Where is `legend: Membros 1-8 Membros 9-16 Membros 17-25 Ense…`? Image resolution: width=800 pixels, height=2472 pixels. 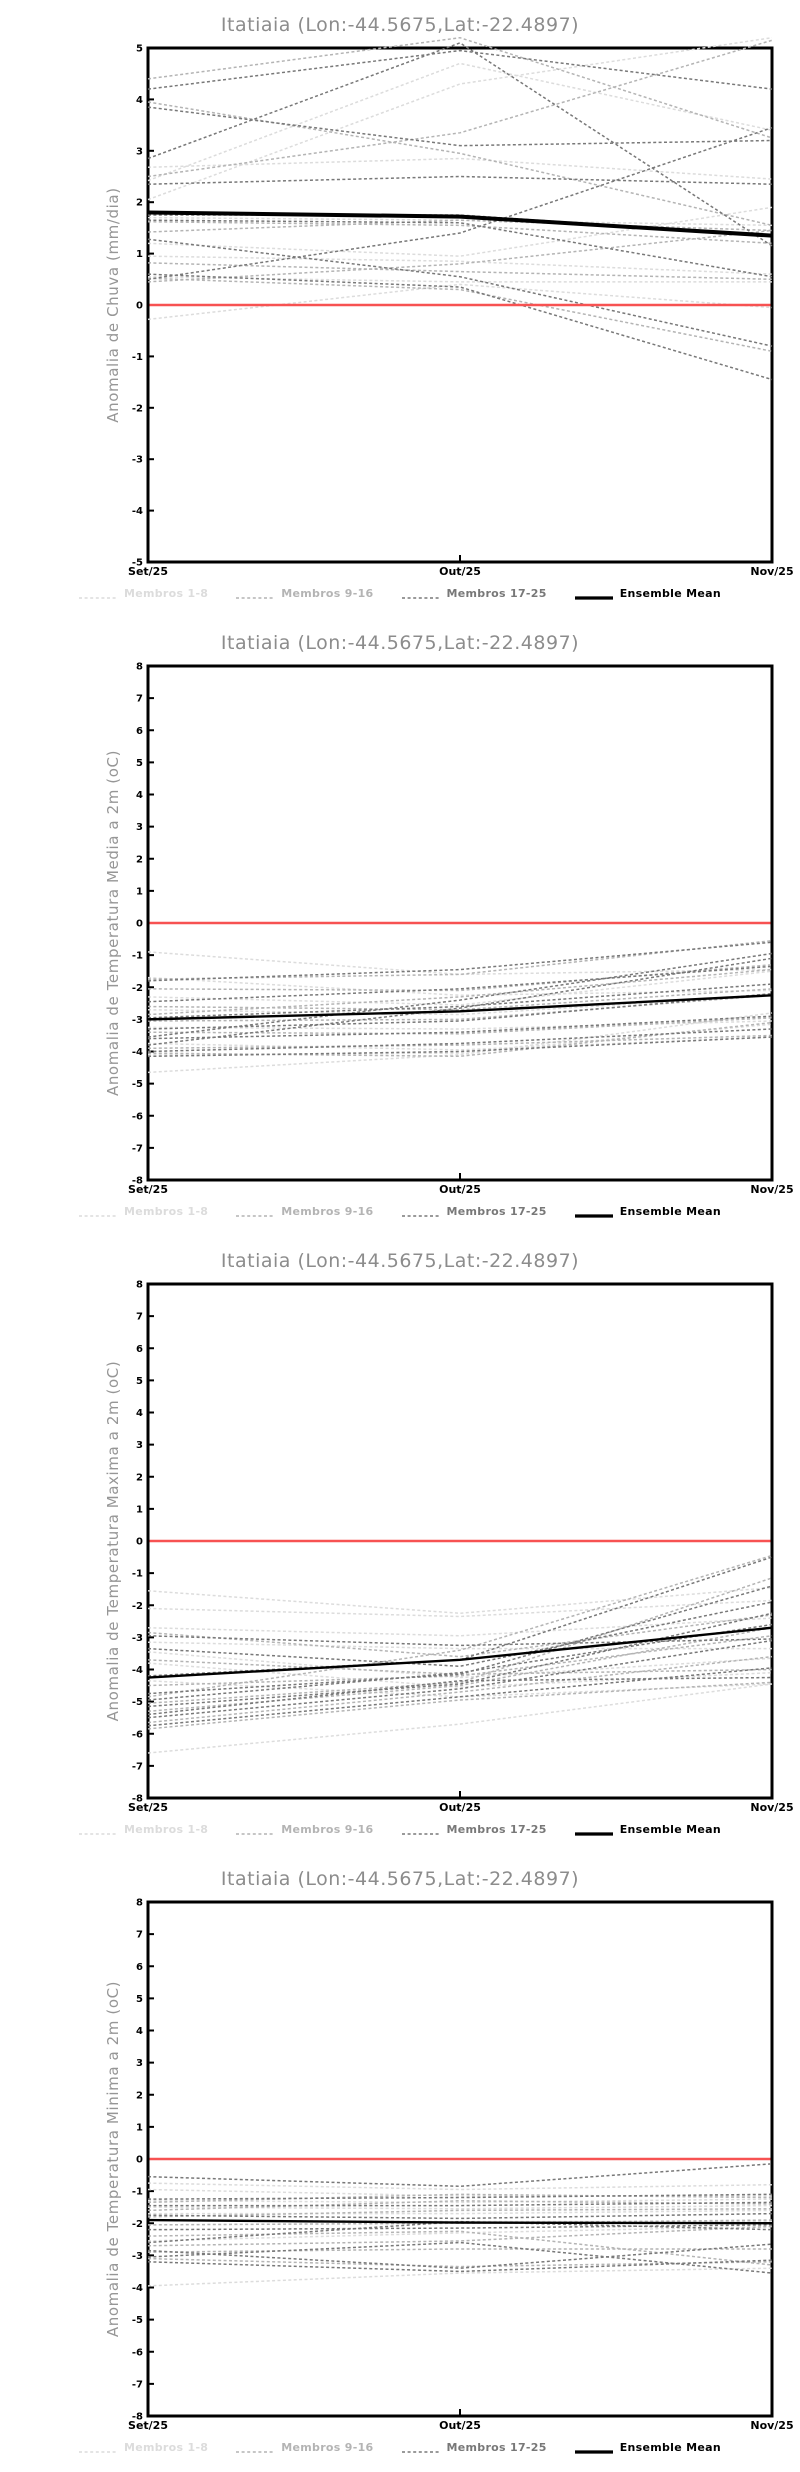 legend: Membros 1-8 Membros 9-16 Membros 17-25 Ense… is located at coordinates (400, 593).